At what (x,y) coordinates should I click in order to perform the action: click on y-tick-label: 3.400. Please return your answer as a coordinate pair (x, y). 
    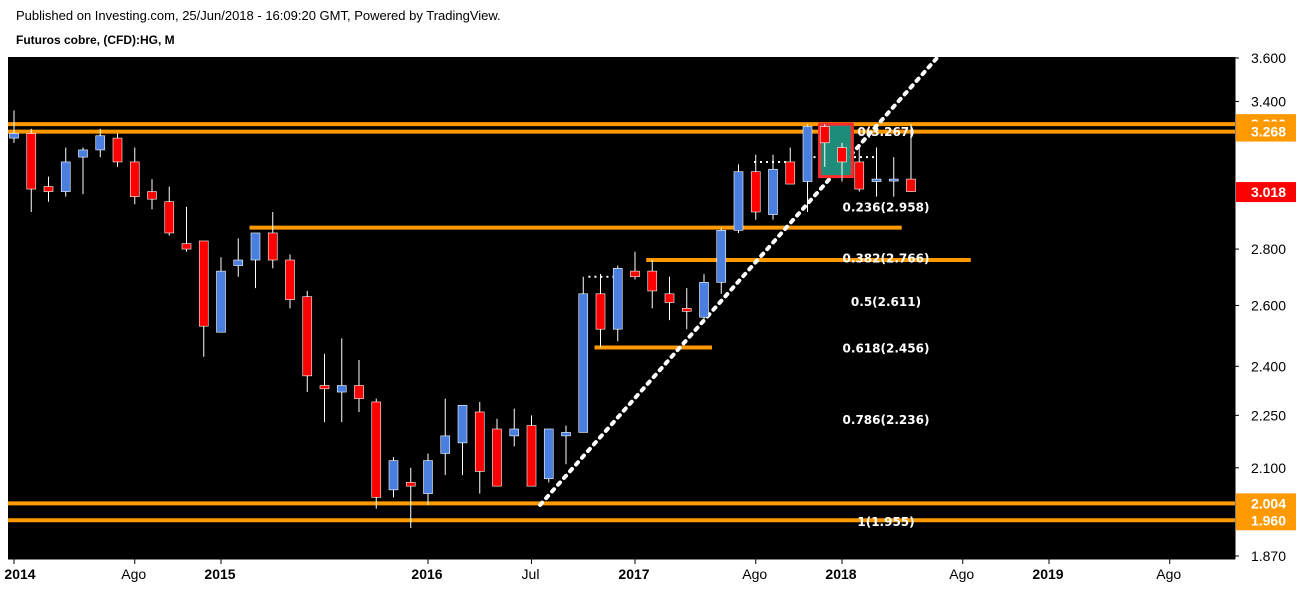
    Looking at the image, I should click on (1268, 101).